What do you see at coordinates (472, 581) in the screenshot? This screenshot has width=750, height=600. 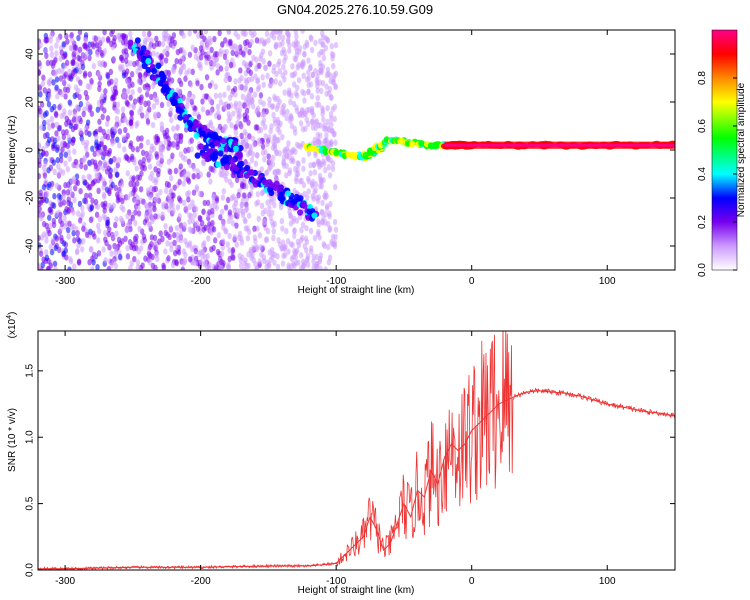 I see `snr-xtick-label: 0` at bounding box center [472, 581].